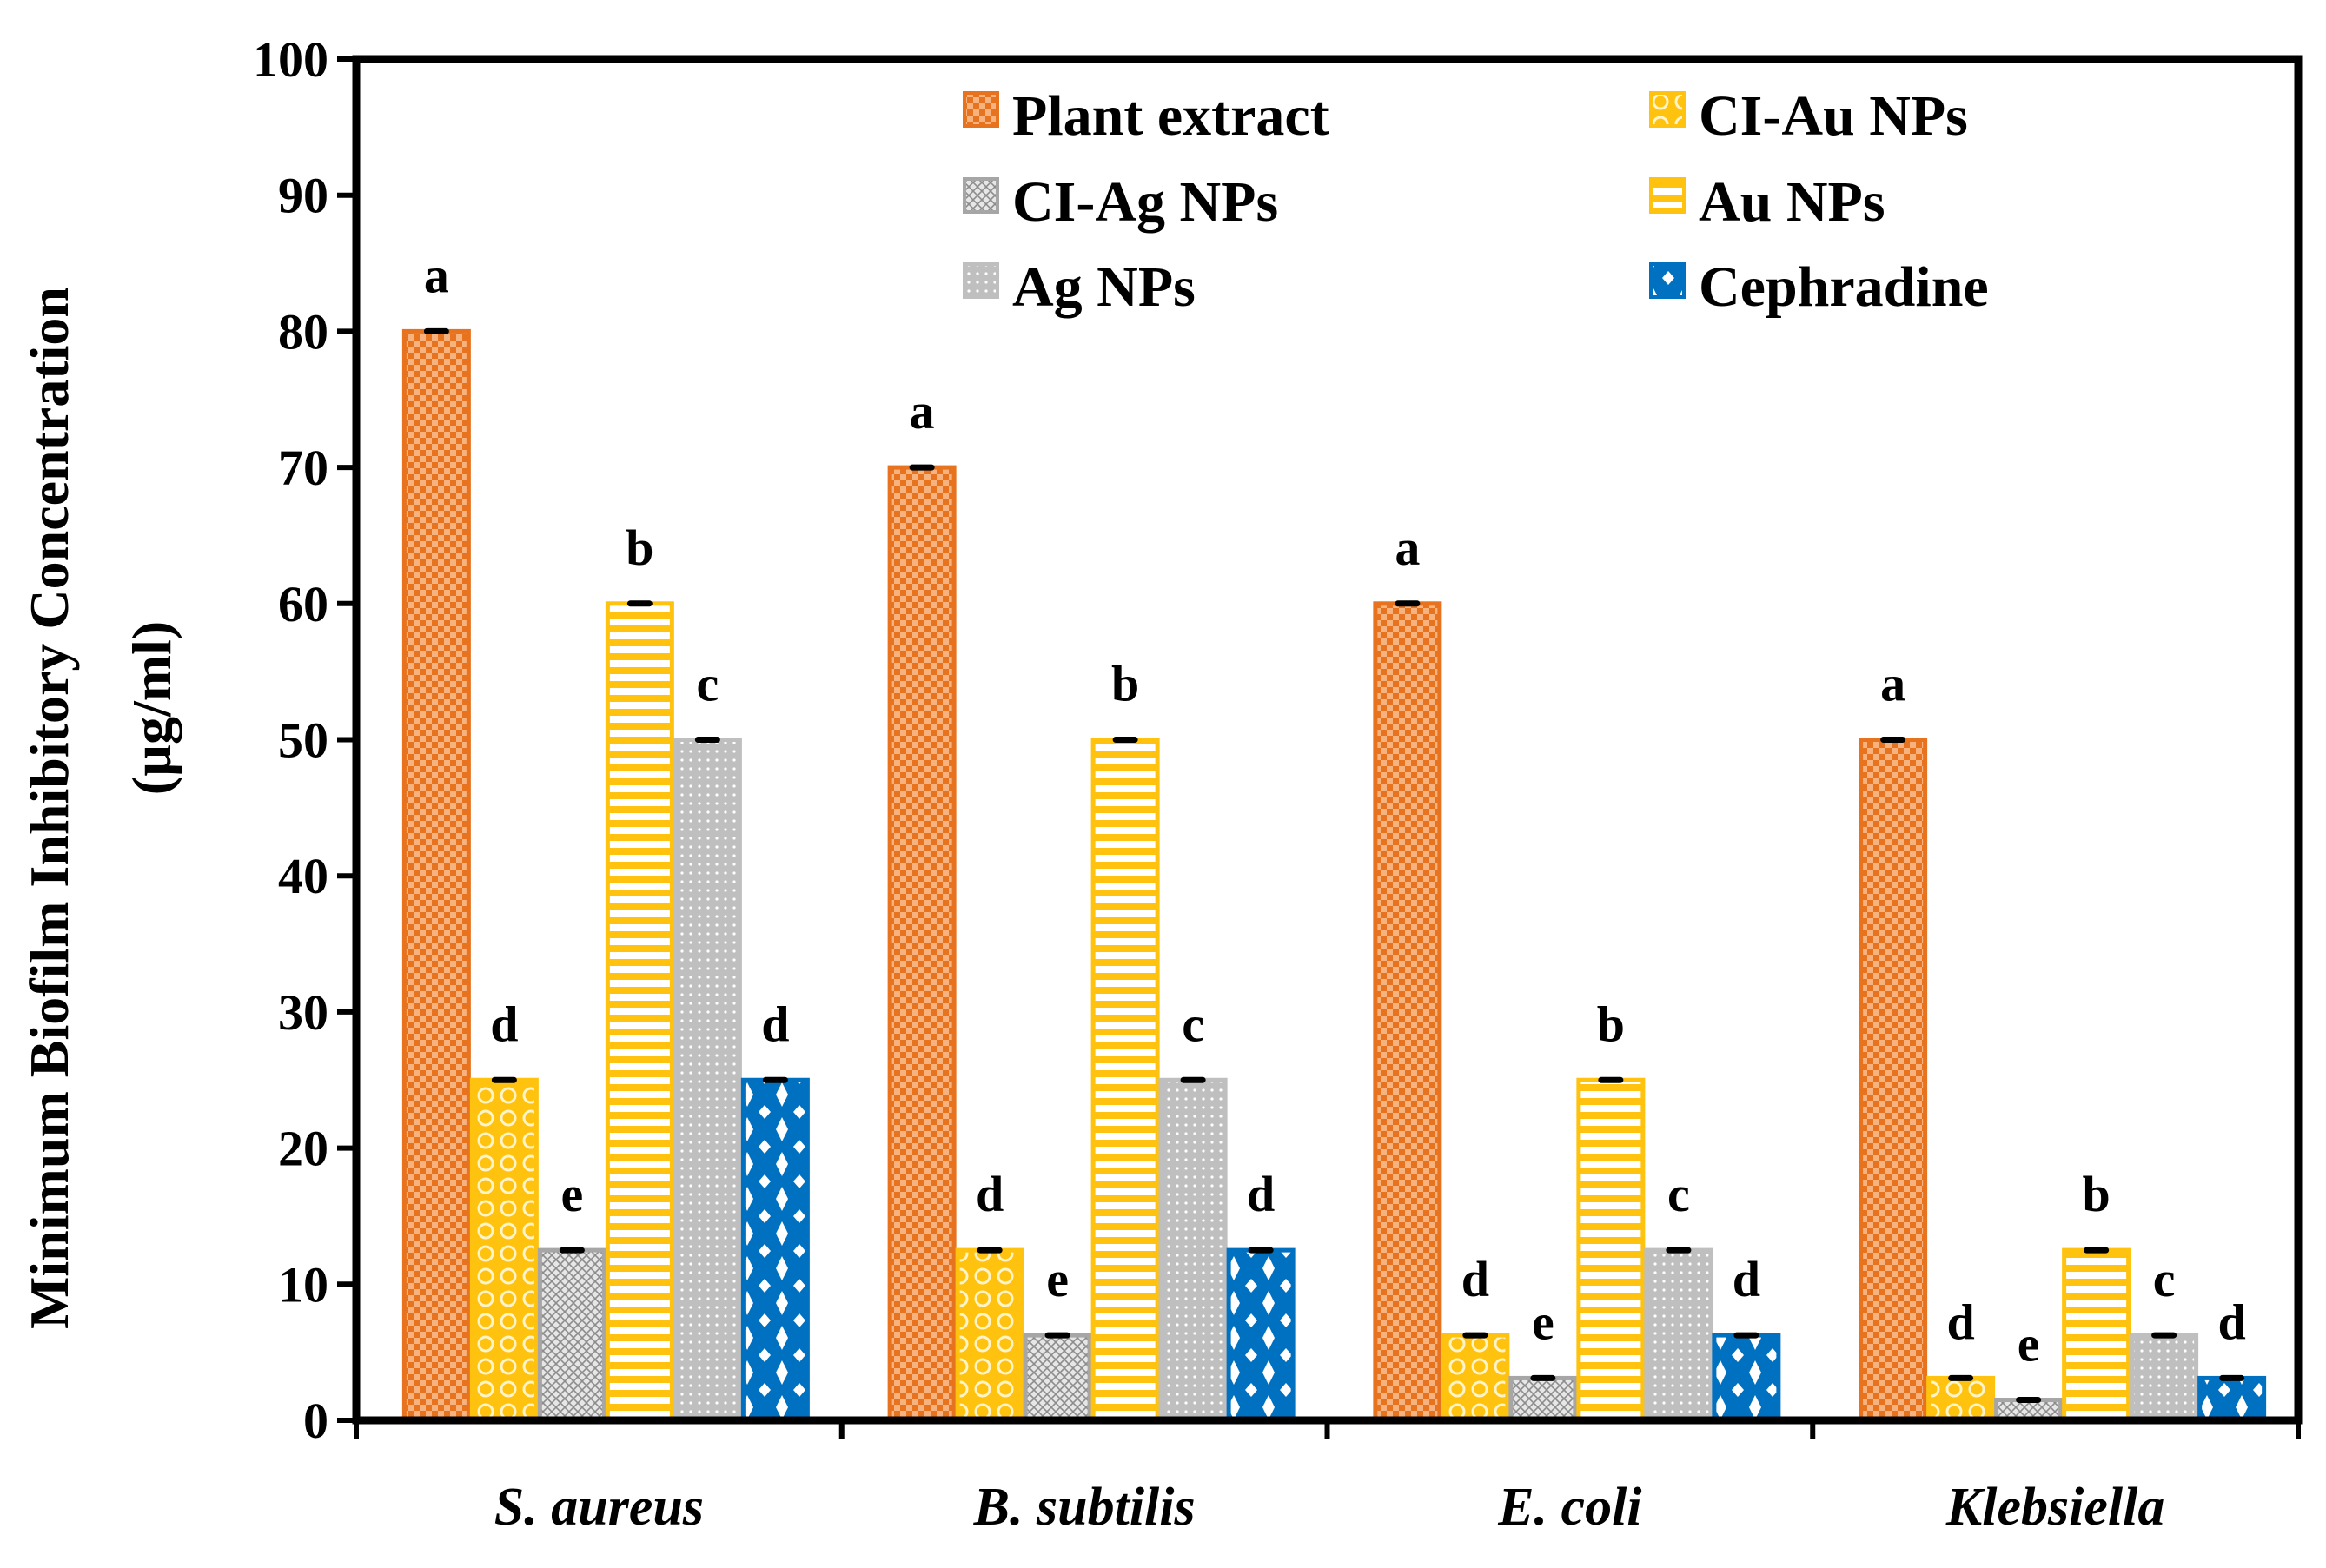 The width and height of the screenshot is (2326, 1568). Describe the element at coordinates (775, 1250) in the screenshot. I see `bar-cephradine-s-aureus` at that location.